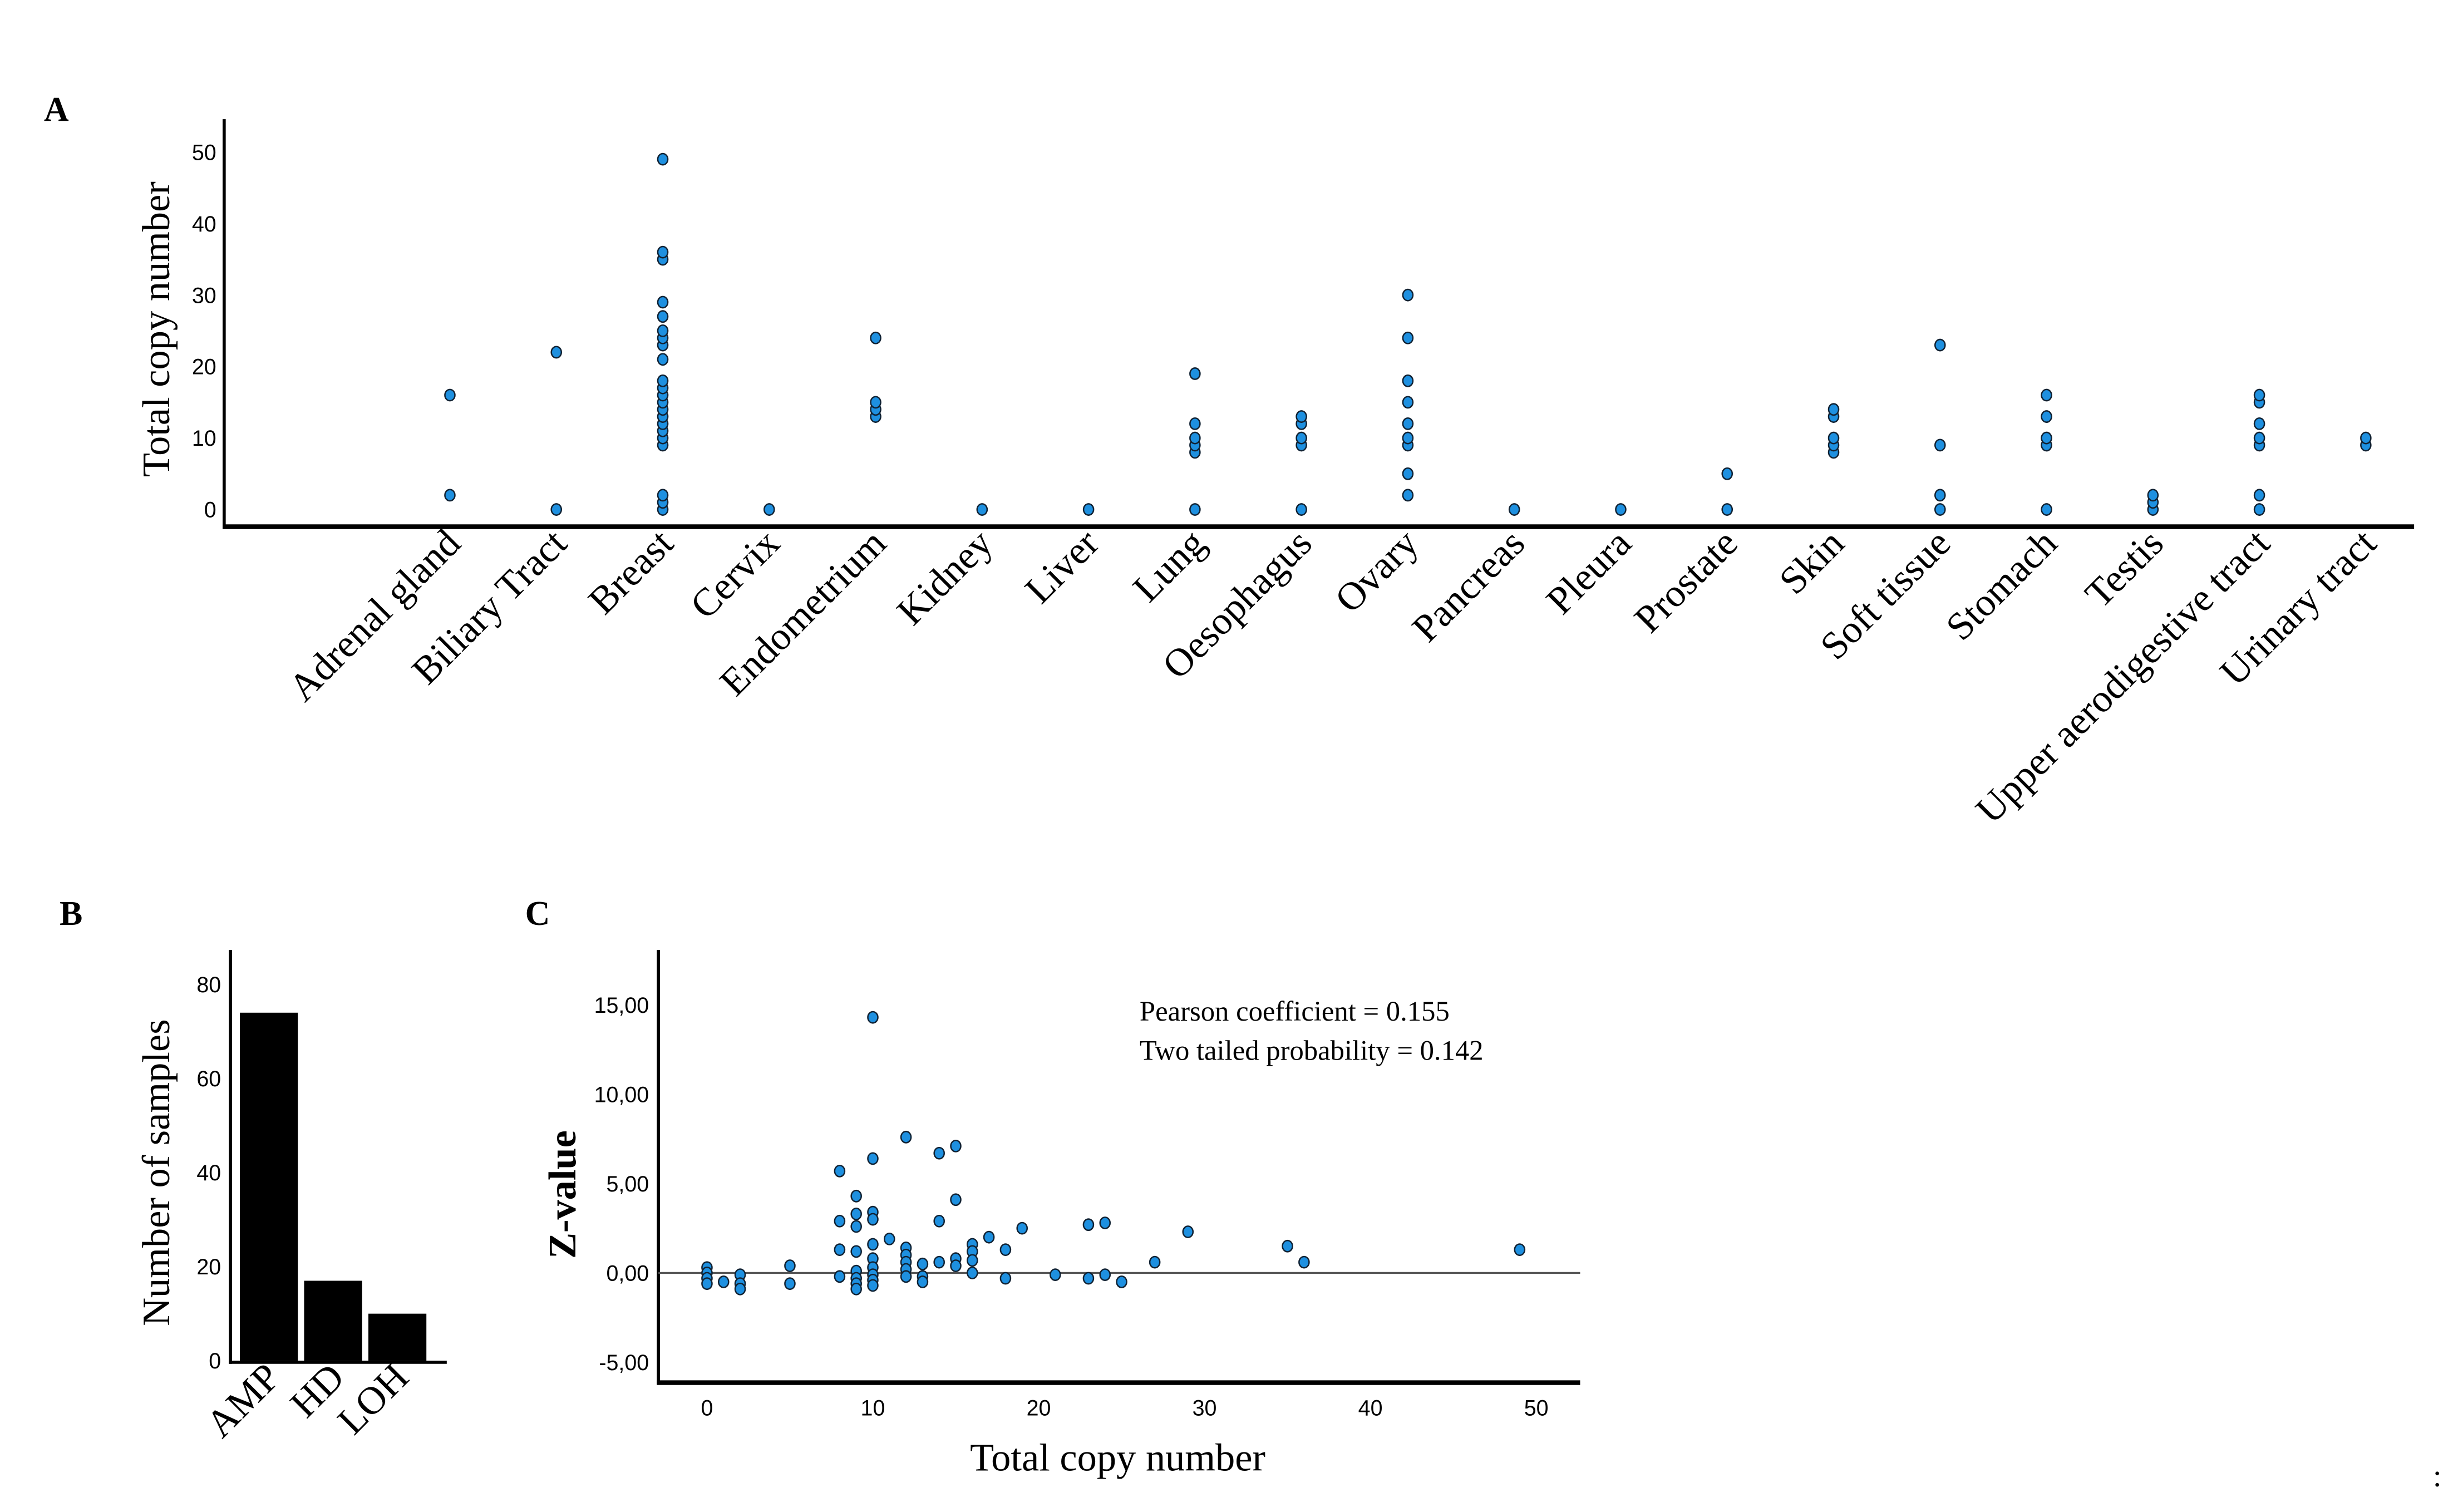 This screenshot has width=2458, height=1512. I want to click on b-y-tick-label: 20, so click(208, 1267).